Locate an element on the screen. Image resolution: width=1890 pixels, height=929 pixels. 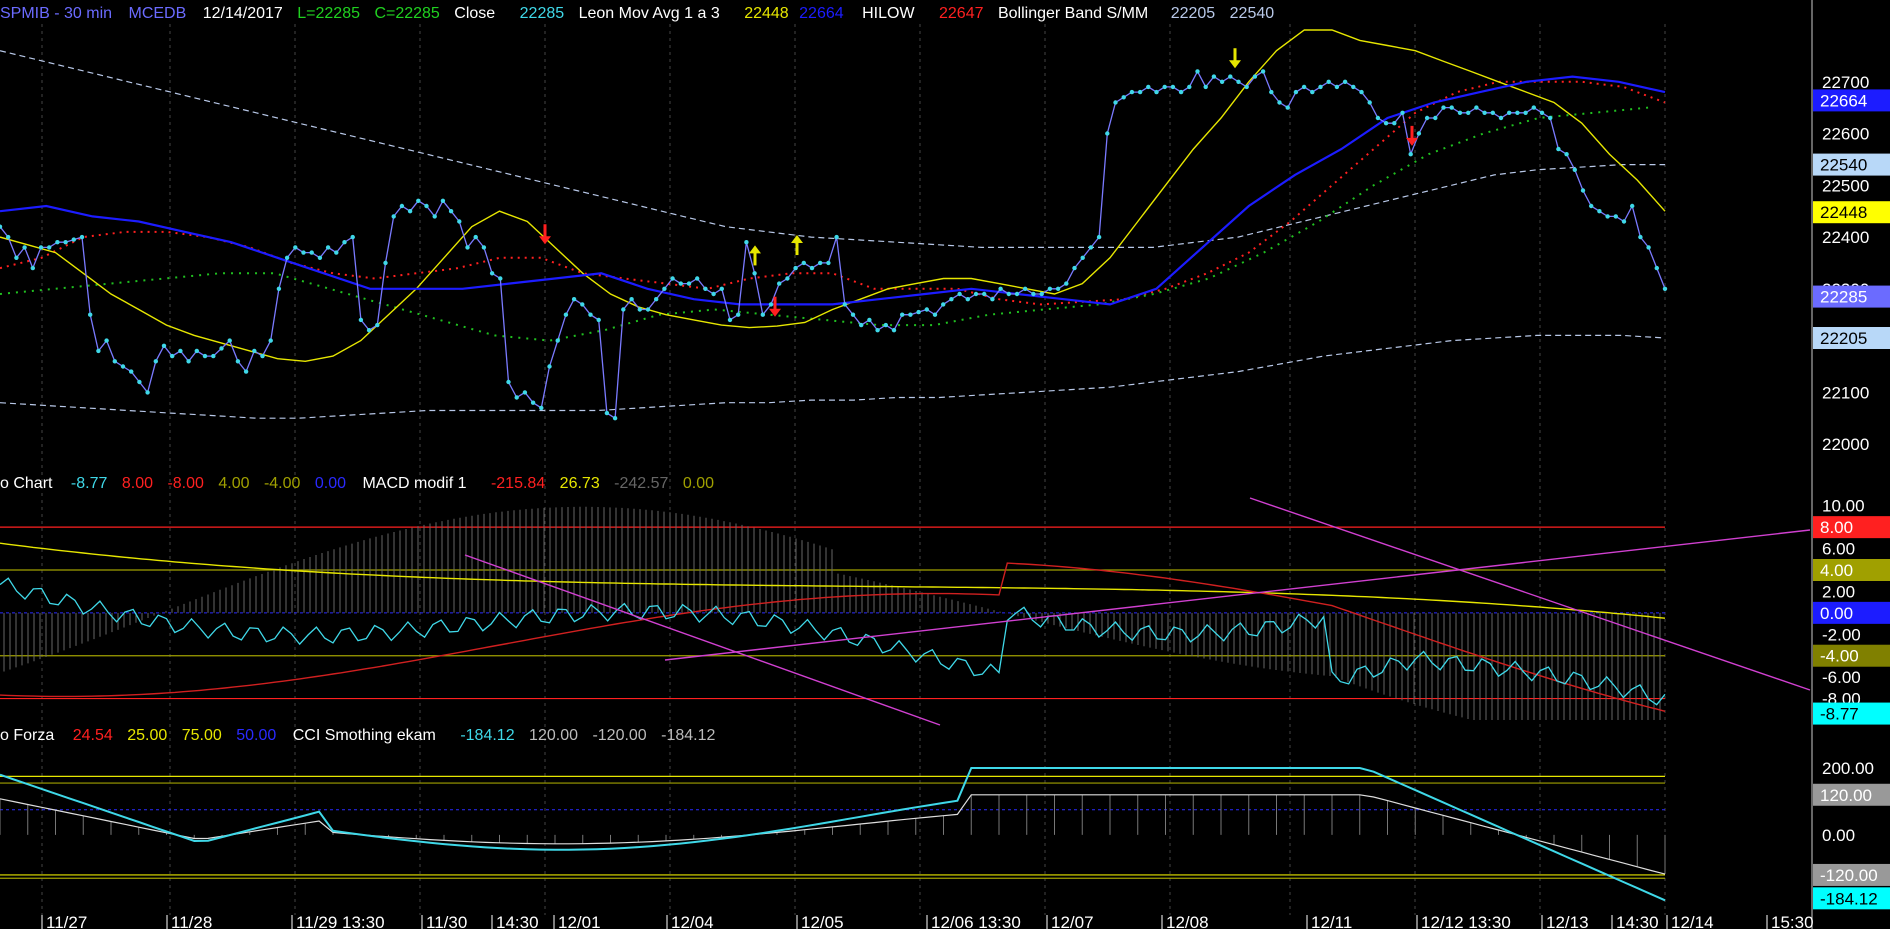
date-label: 12/14 is located at coordinates (1692, 921).